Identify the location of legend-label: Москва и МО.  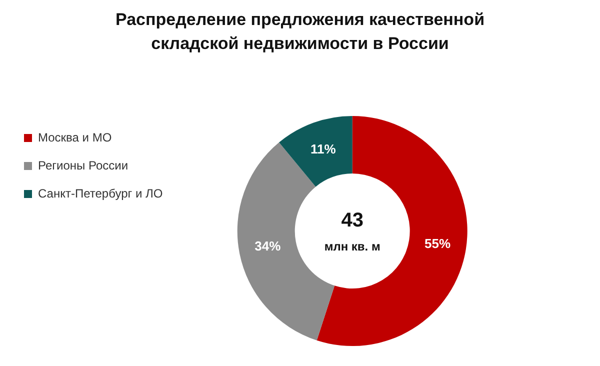
(75, 137).